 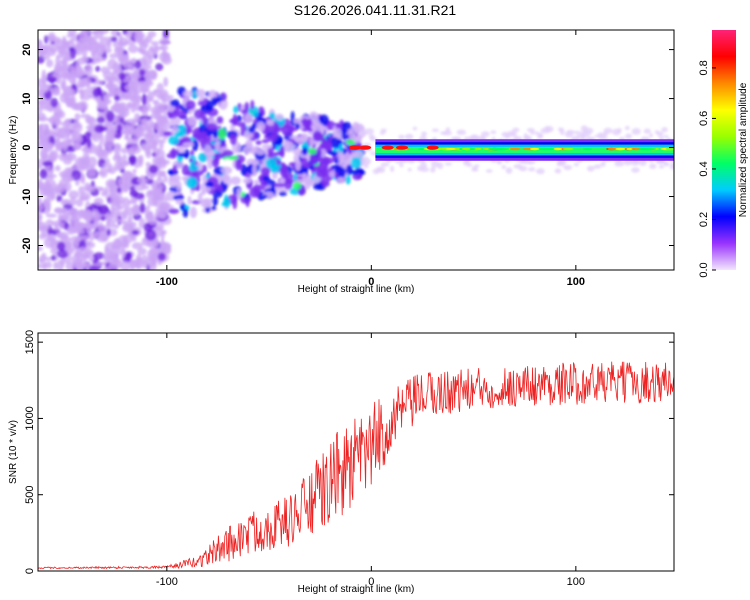 What do you see at coordinates (704, 118) in the screenshot?
I see `colorbar-tick-label: 0.6` at bounding box center [704, 118].